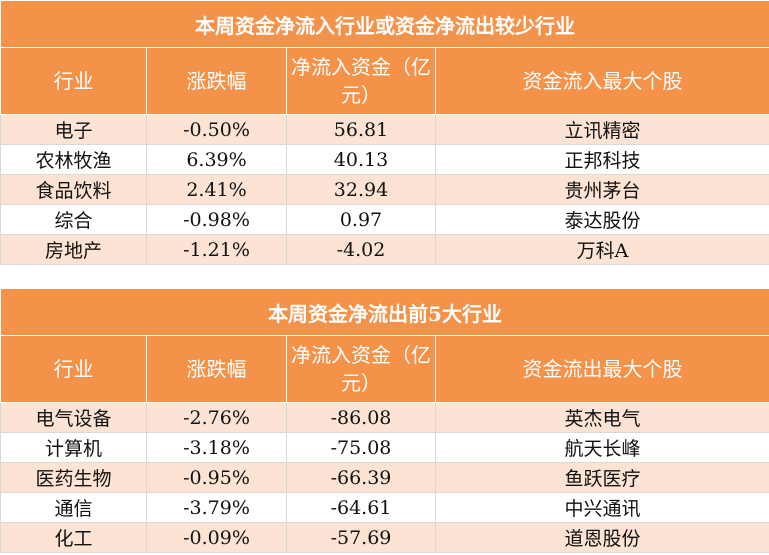  I want to click on cell-net-inflow: -66.39, so click(361, 477).